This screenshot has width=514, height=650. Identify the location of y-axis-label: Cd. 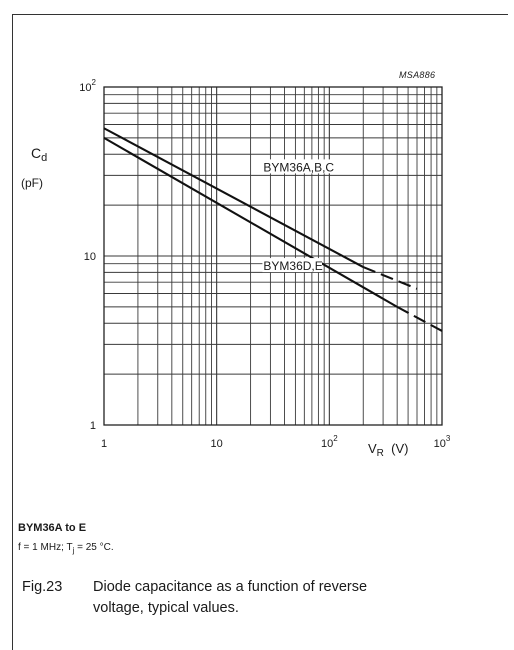
(39, 155).